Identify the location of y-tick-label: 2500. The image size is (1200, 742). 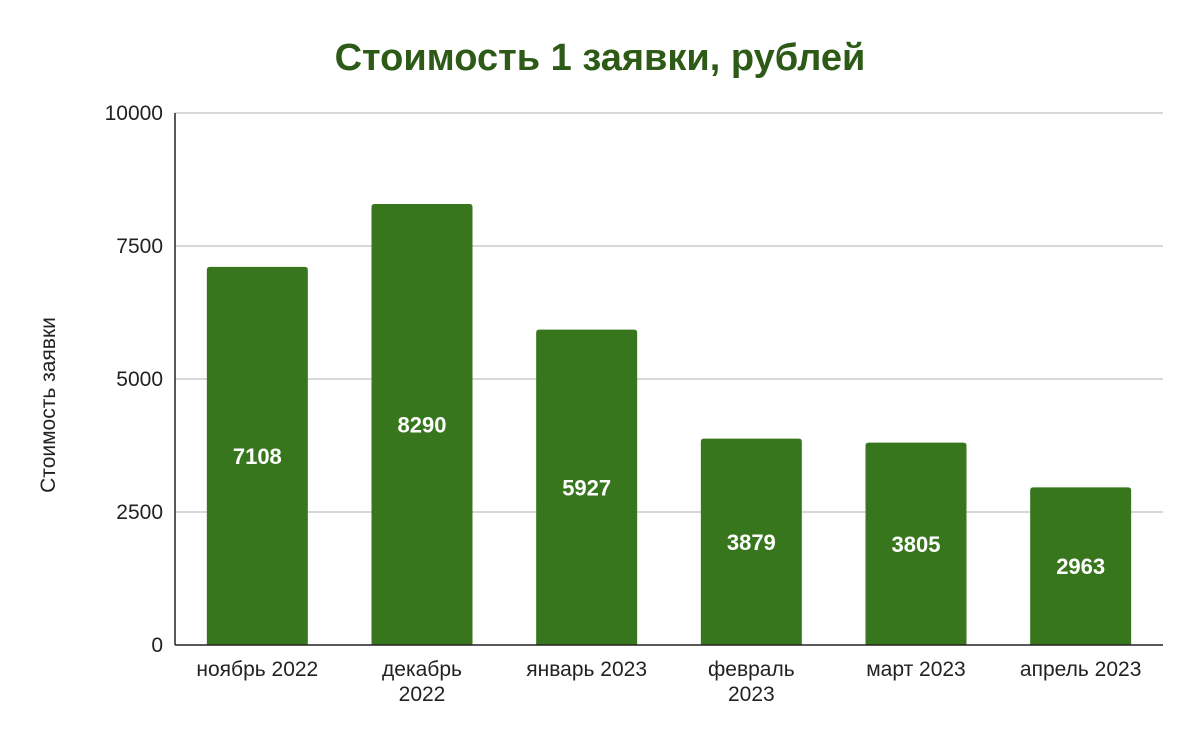
(139, 512).